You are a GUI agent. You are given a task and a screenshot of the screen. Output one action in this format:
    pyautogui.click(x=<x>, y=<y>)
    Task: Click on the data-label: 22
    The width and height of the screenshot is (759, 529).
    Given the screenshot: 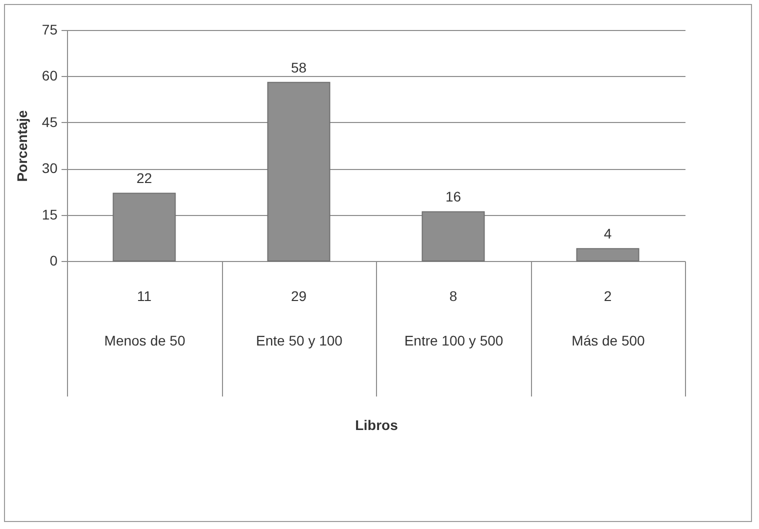 What is the action you would take?
    pyautogui.click(x=144, y=178)
    